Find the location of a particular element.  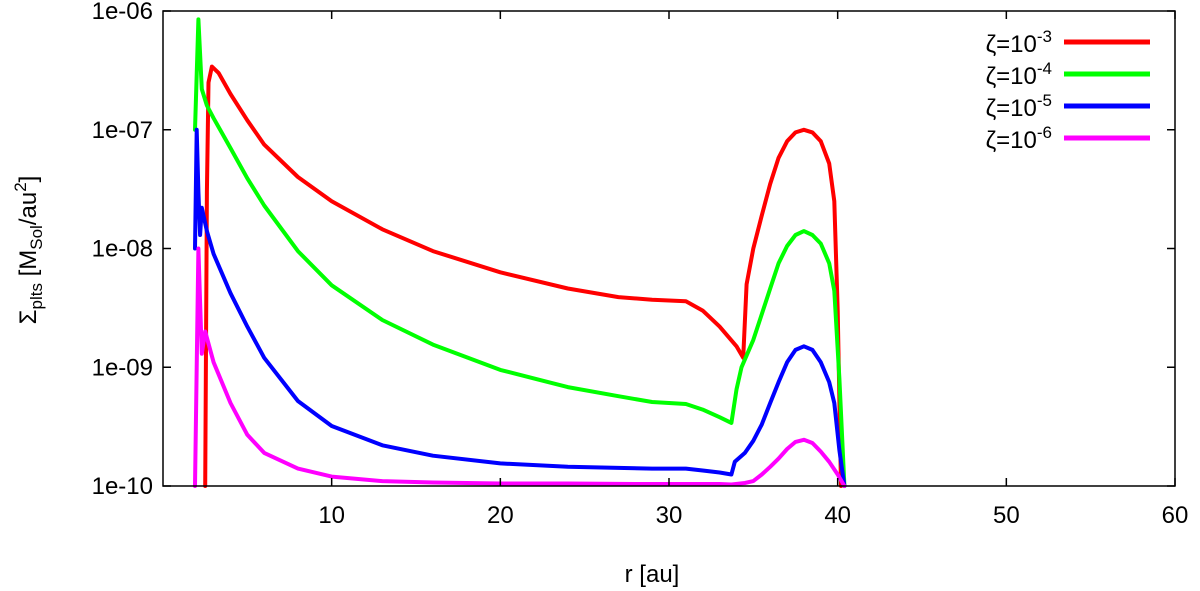

y-axis-label-text2: /au is located at coordinates (28, 208).